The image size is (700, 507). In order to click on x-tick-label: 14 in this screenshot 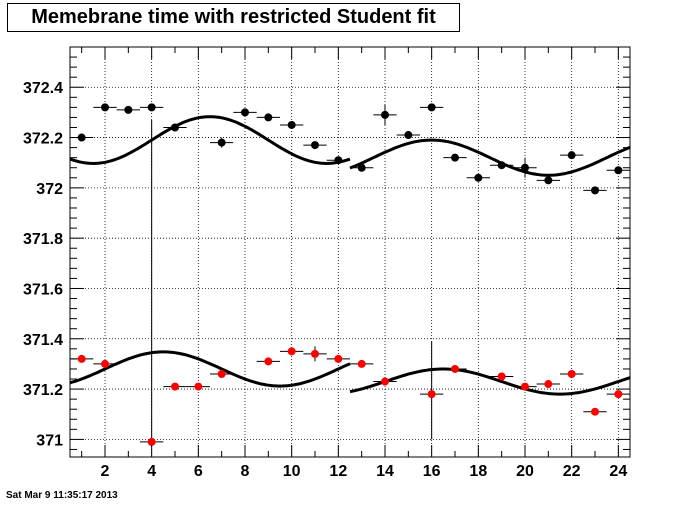, I will do `click(385, 471)`.